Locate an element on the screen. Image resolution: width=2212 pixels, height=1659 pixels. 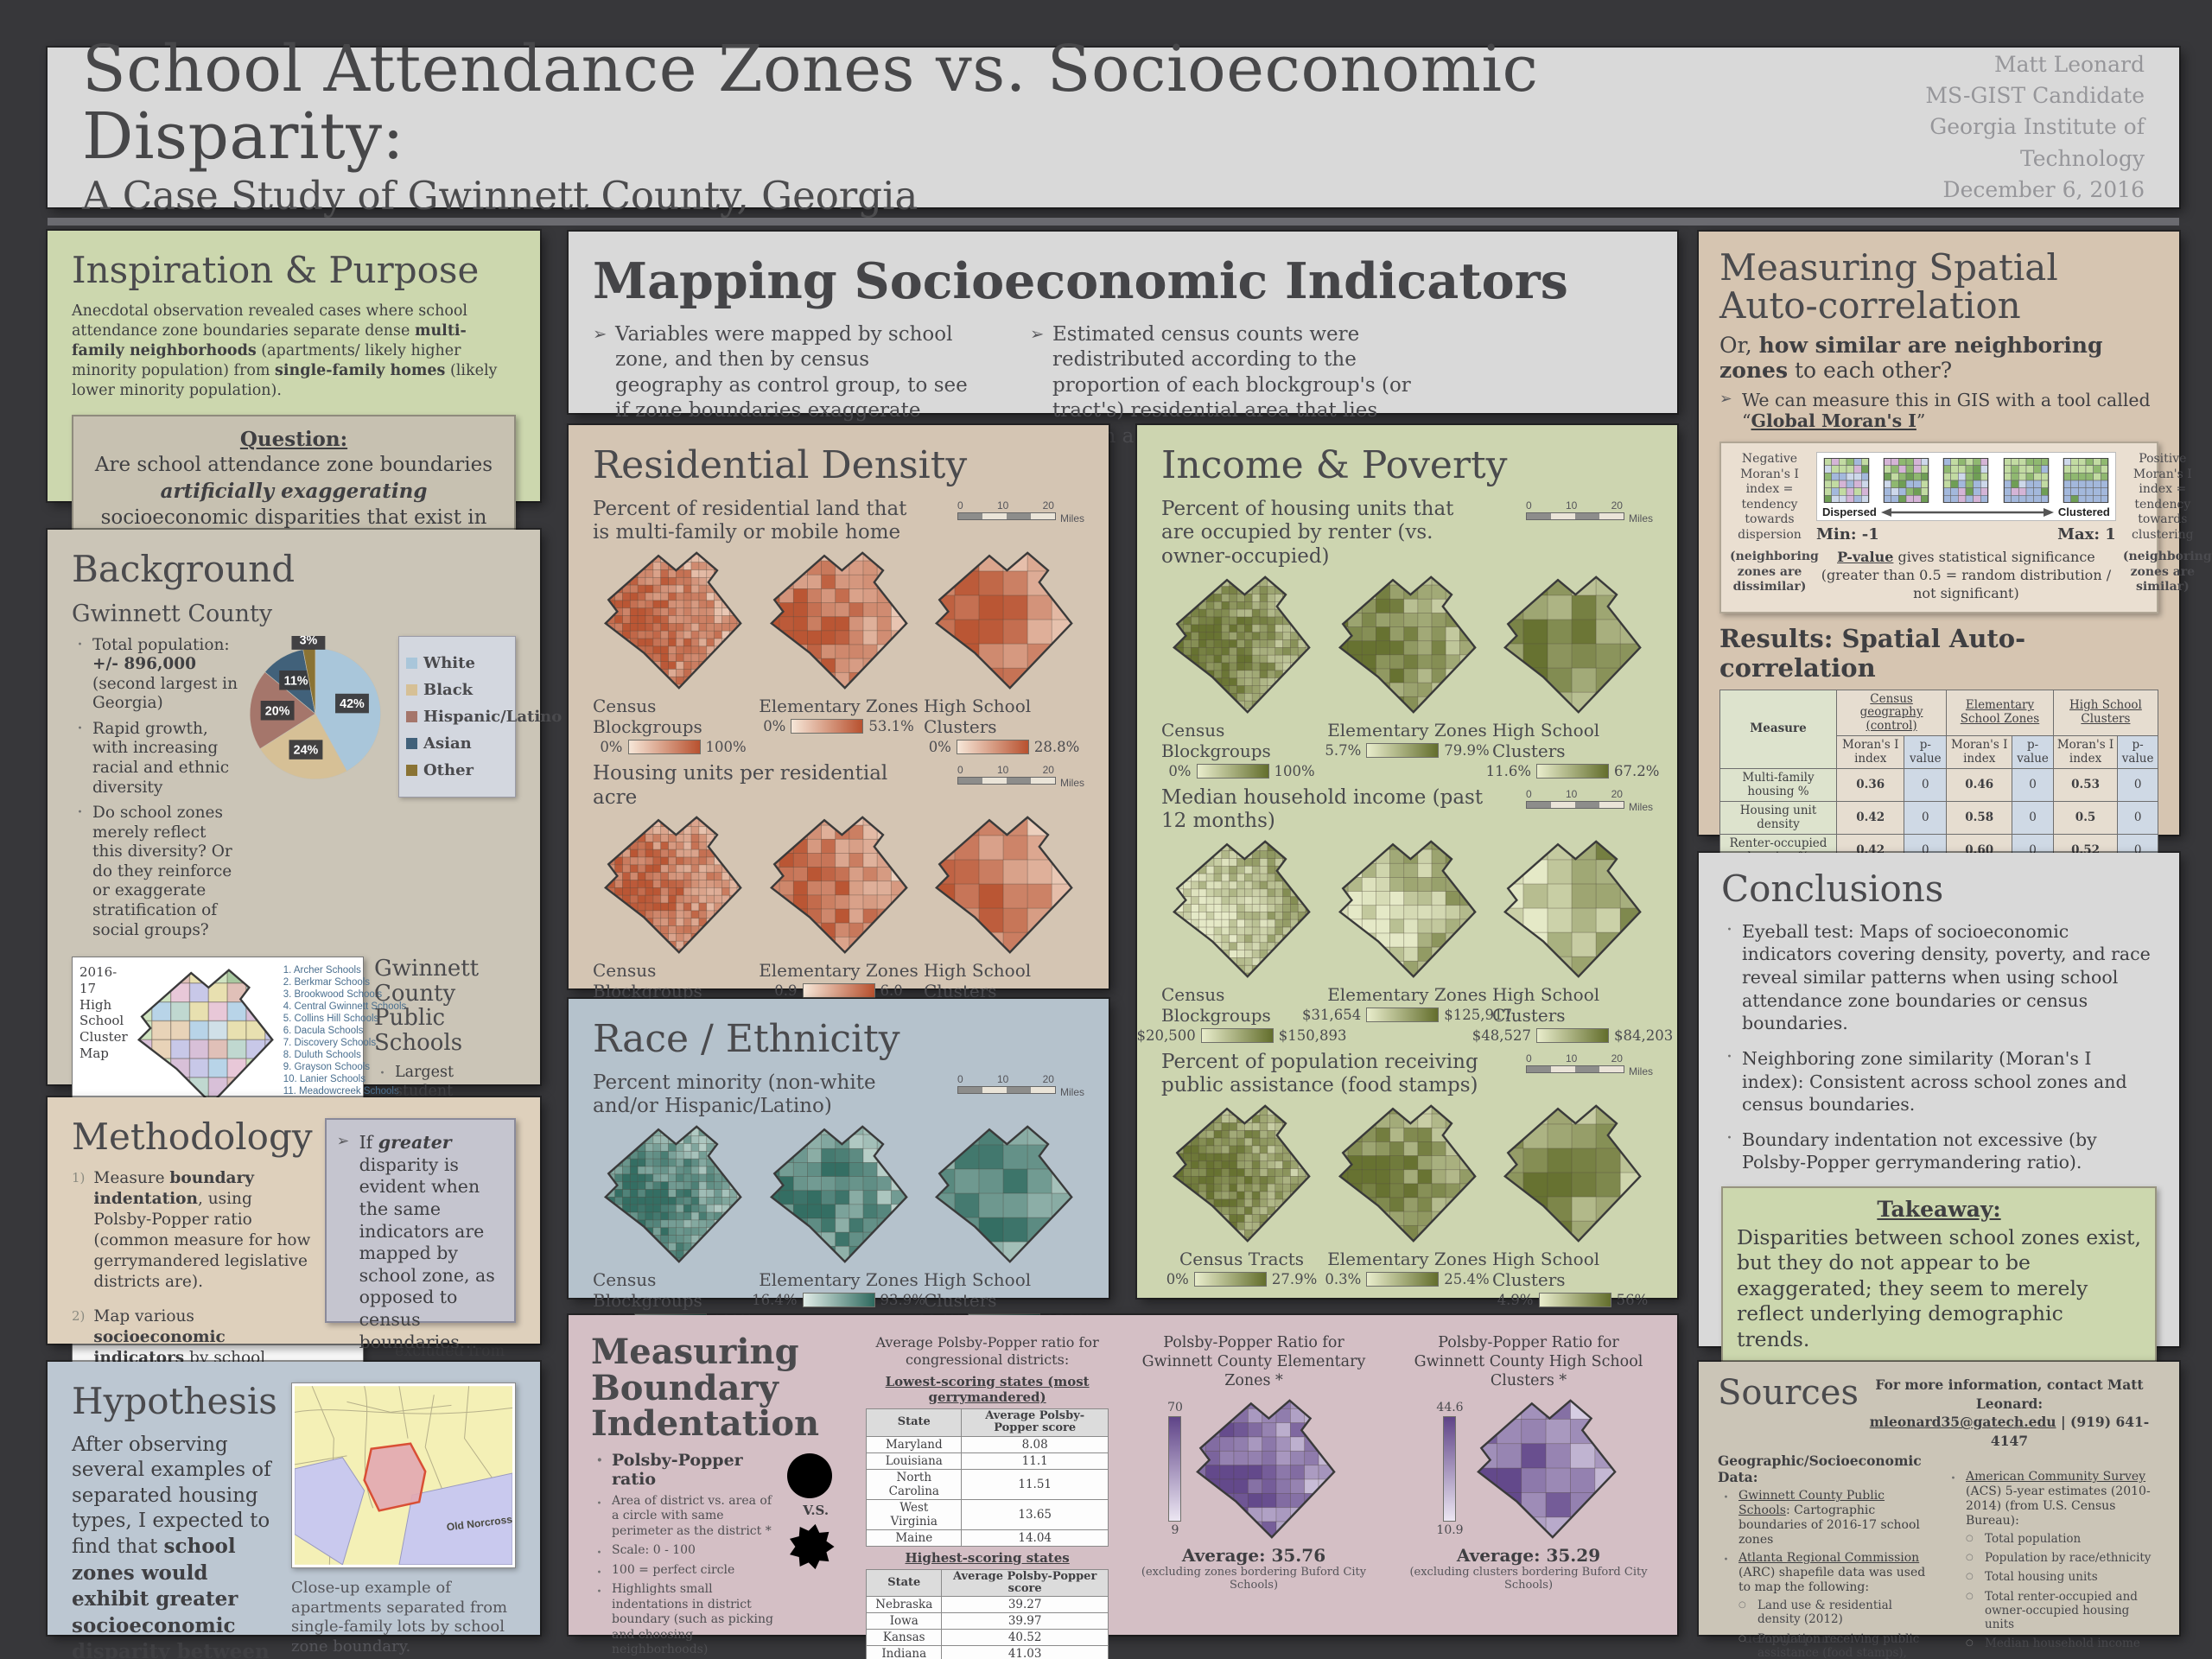
legend-min-value: 9 is located at coordinates (1175, 1529).